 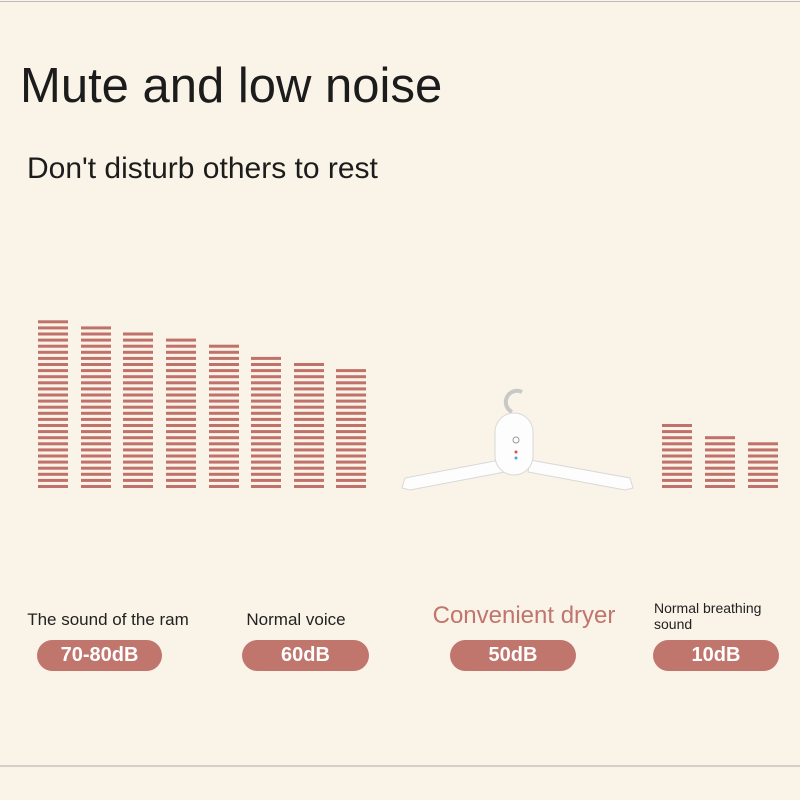 What do you see at coordinates (716, 655) in the screenshot?
I see `level-pill: 10dB` at bounding box center [716, 655].